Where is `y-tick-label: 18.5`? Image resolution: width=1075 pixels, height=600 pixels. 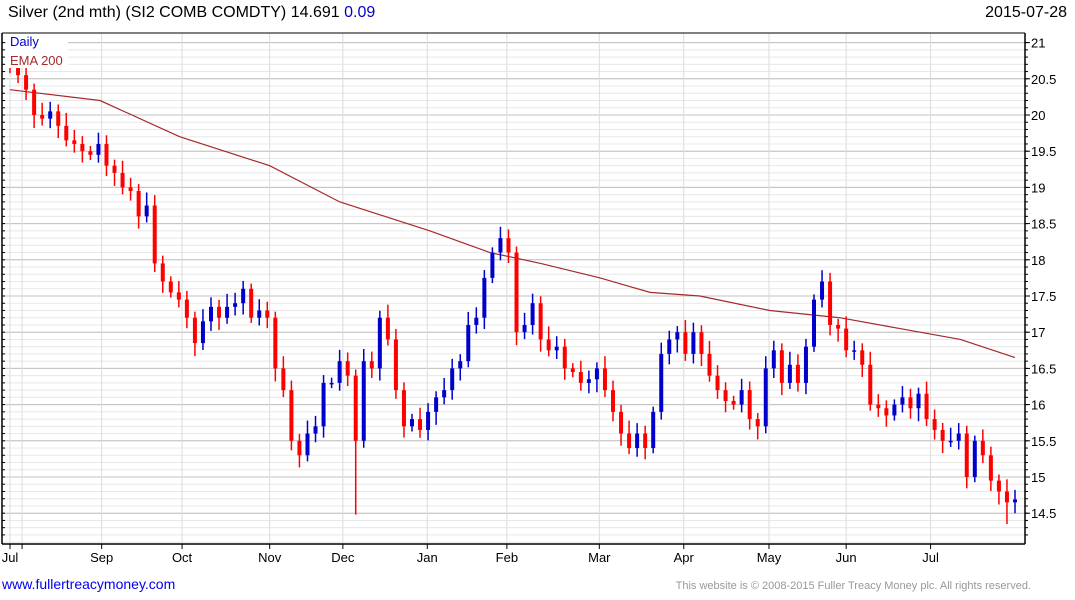 y-tick-label: 18.5 is located at coordinates (1043, 224).